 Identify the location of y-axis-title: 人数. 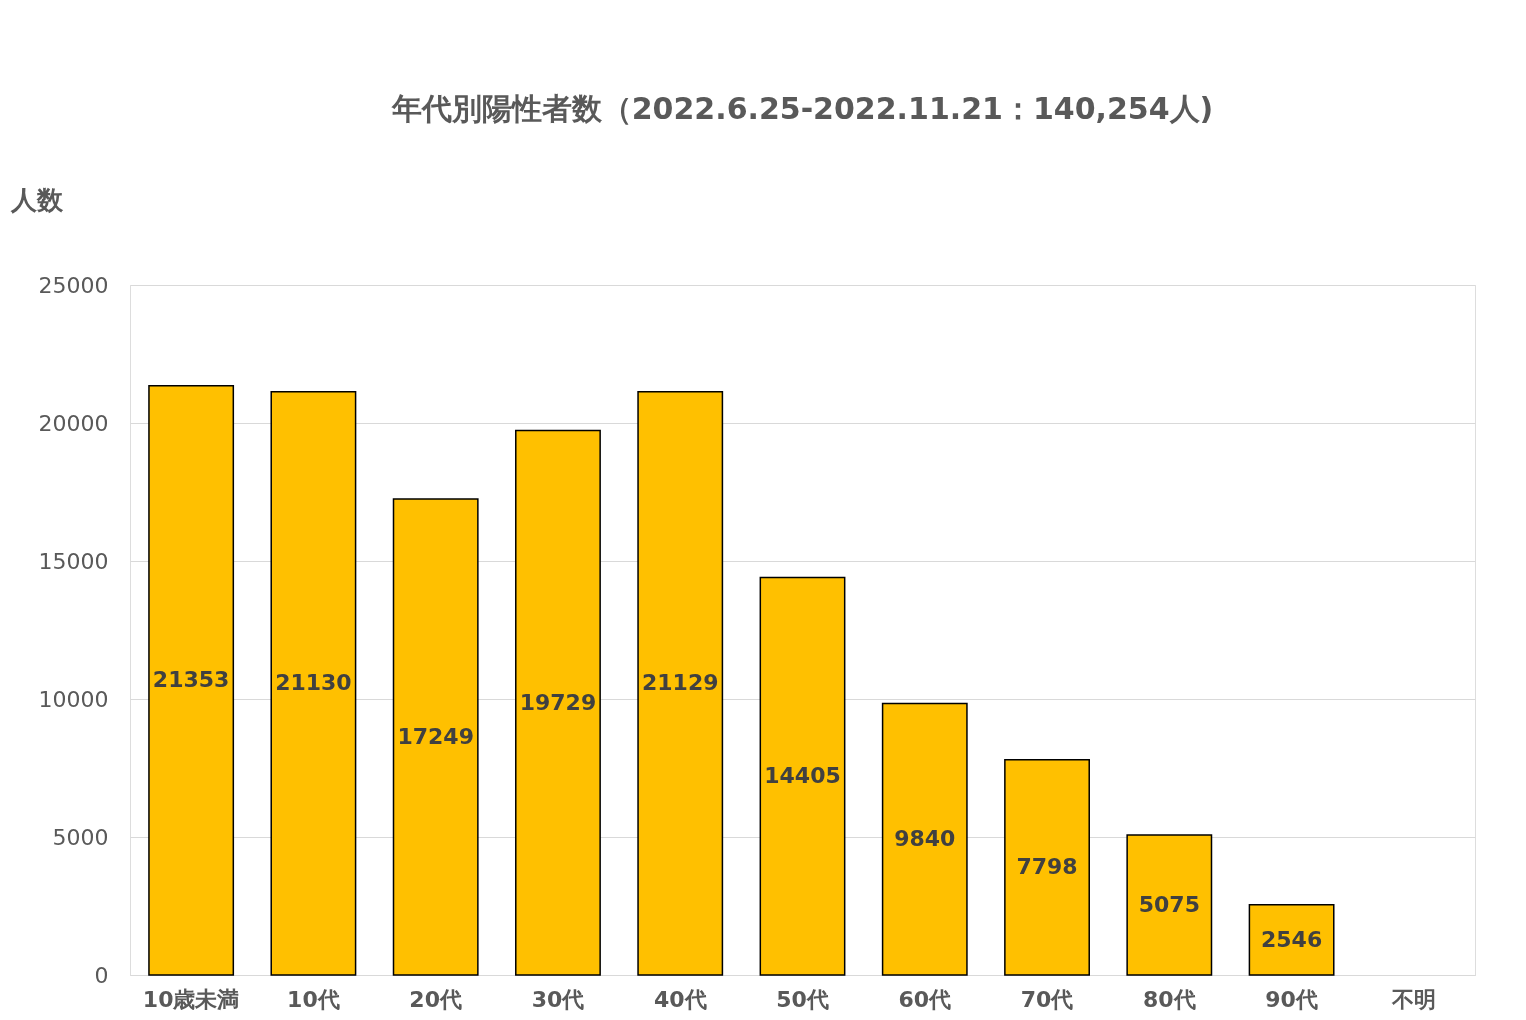
(36, 199).